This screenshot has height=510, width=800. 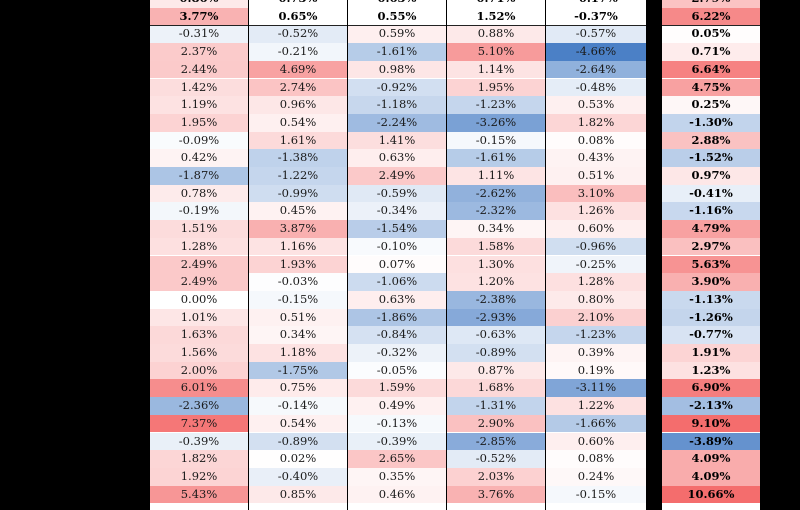 What do you see at coordinates (711, 441) in the screenshot?
I see `heatmap-cell: -3.89%` at bounding box center [711, 441].